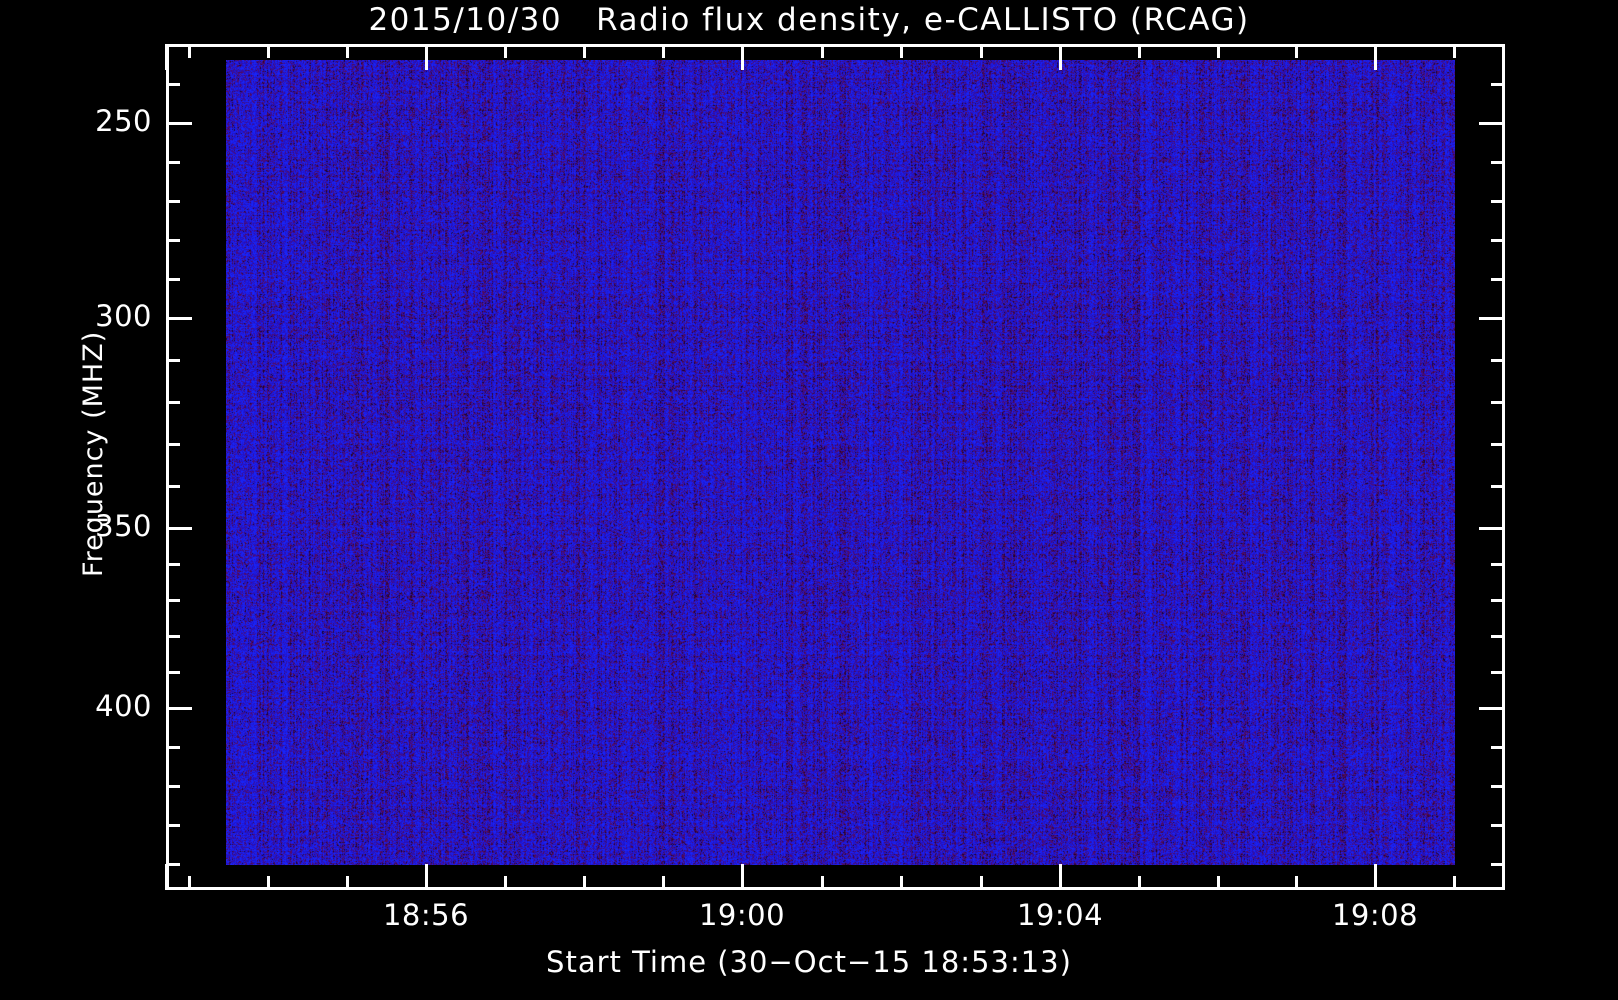  What do you see at coordinates (1060, 915) in the screenshot?
I see `x-tick-label: 19:04` at bounding box center [1060, 915].